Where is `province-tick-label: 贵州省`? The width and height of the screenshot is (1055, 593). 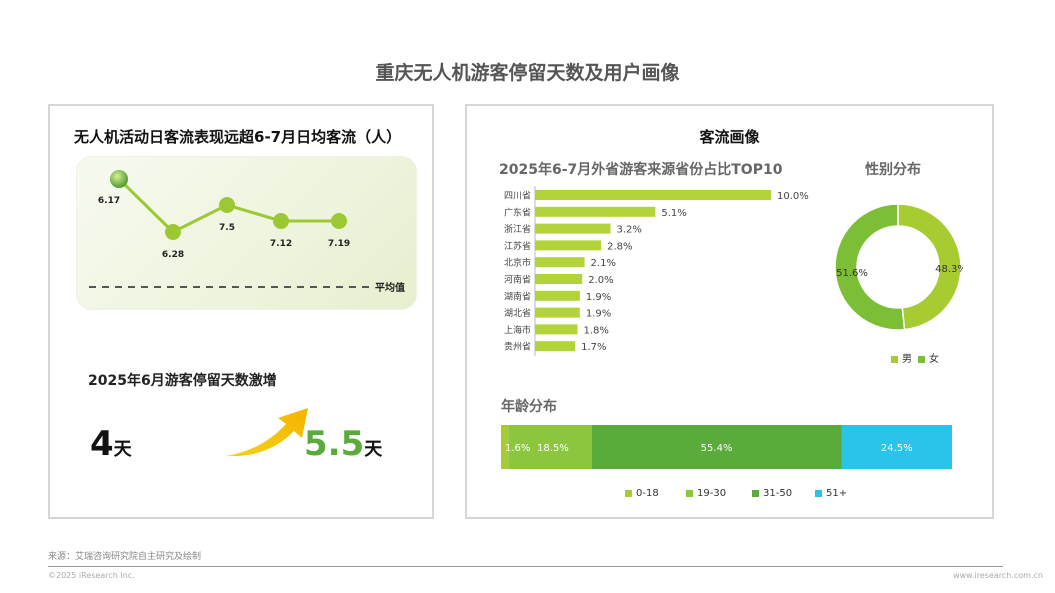
province-tick-label: 贵州省 is located at coordinates (517, 347).